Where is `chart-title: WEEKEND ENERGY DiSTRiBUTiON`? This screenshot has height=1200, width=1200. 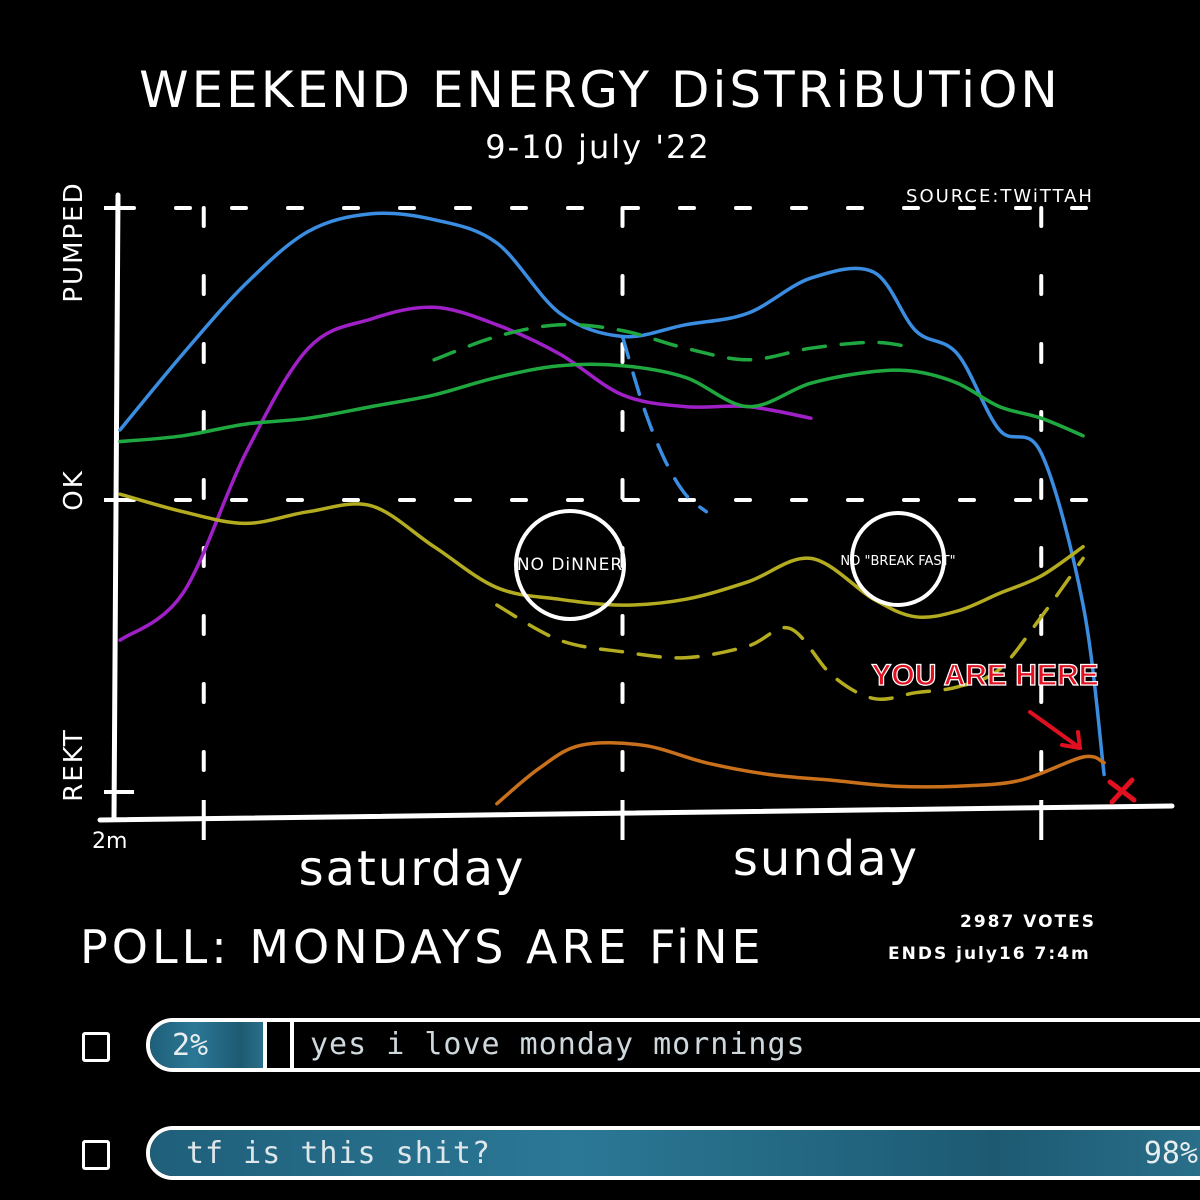 chart-title: WEEKEND ENERGY DiSTRiBUTiON is located at coordinates (600, 90).